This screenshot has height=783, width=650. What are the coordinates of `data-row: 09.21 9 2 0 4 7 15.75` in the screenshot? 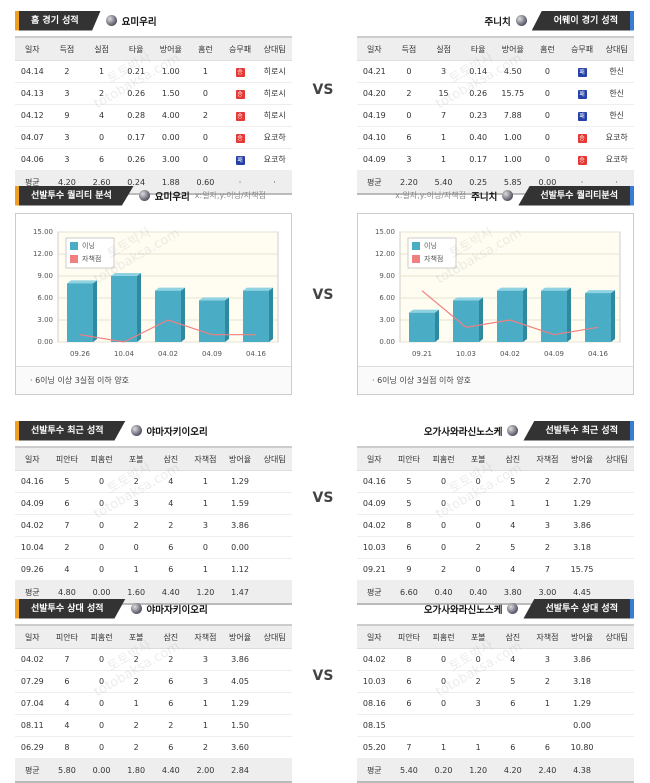 It's located at (495, 569).